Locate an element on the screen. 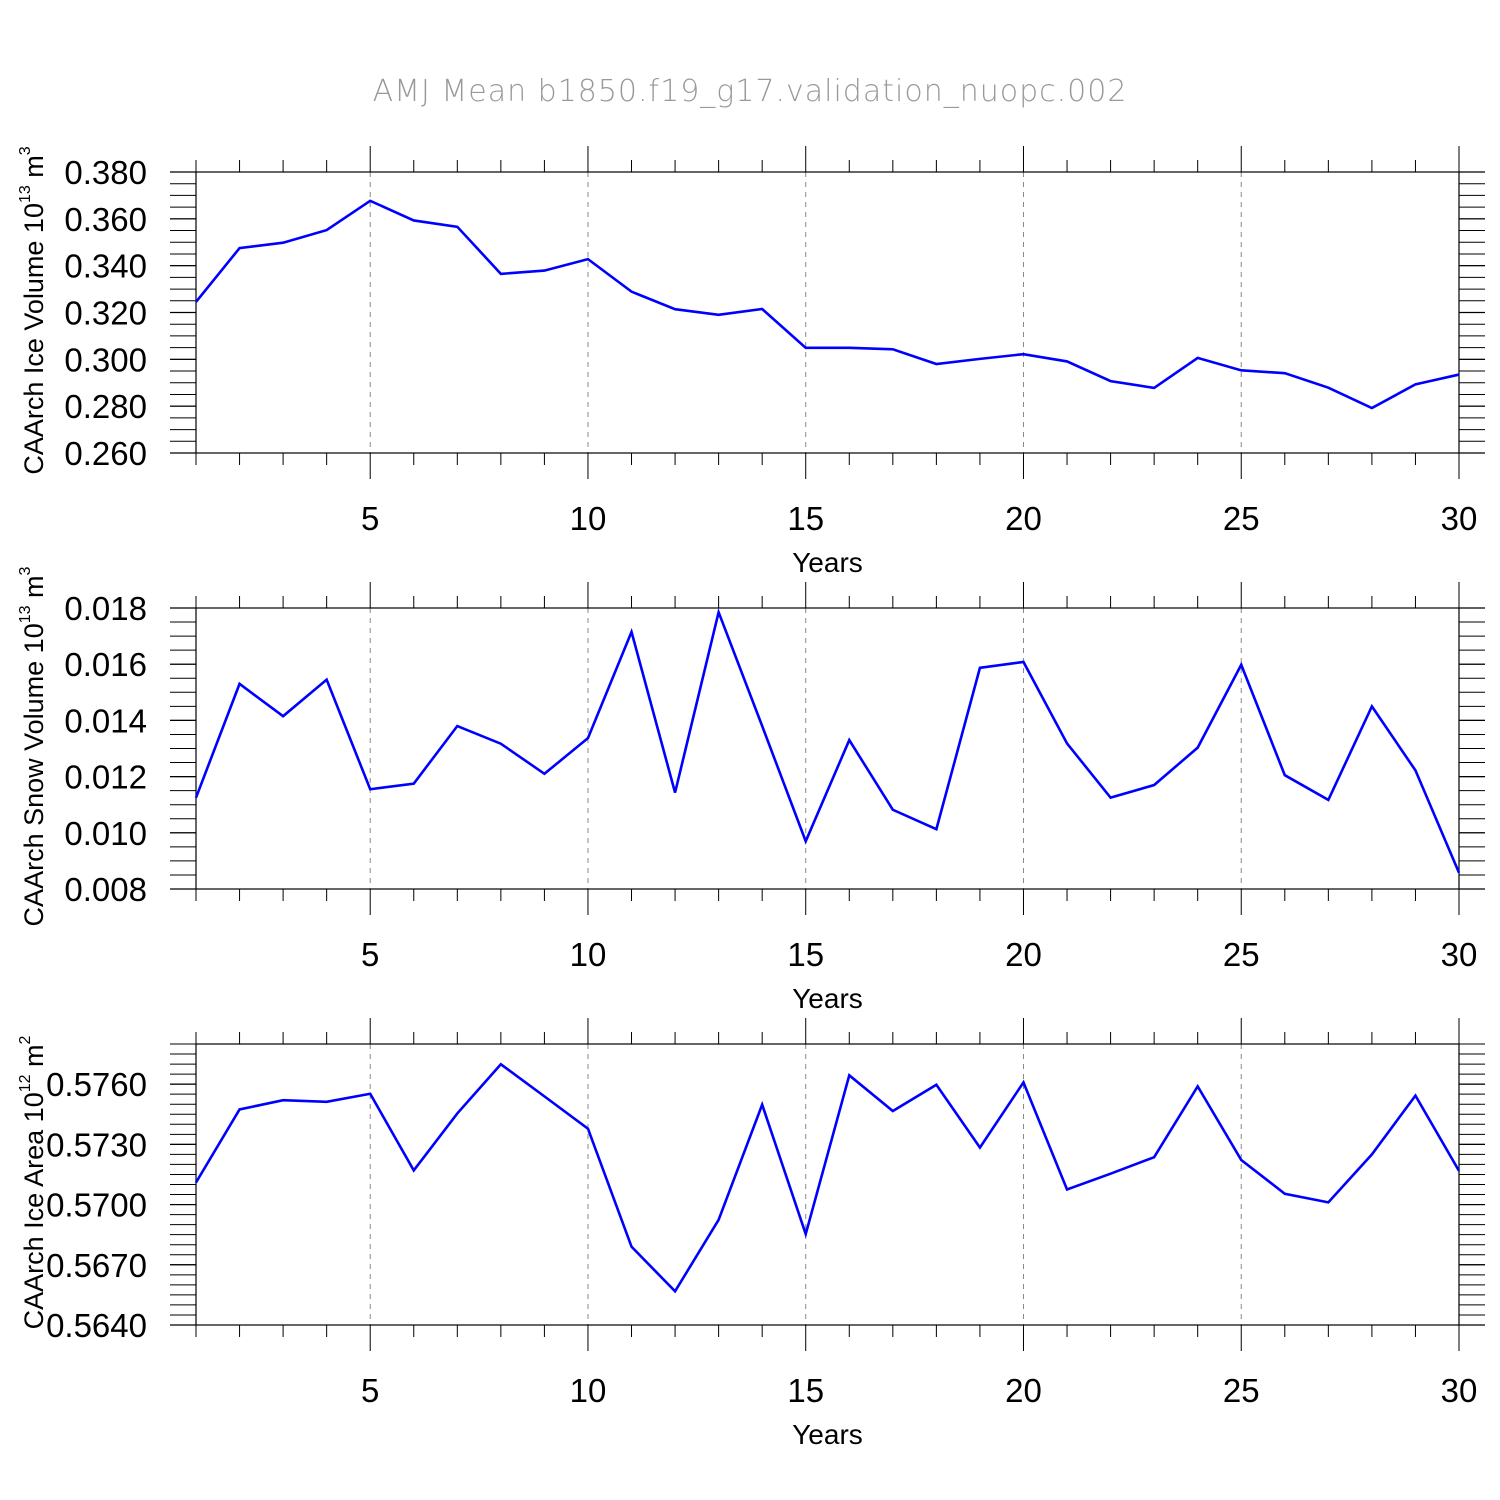  y-axis-label: CAArch Snow Volume 1013 m3 is located at coordinates (33, 746).